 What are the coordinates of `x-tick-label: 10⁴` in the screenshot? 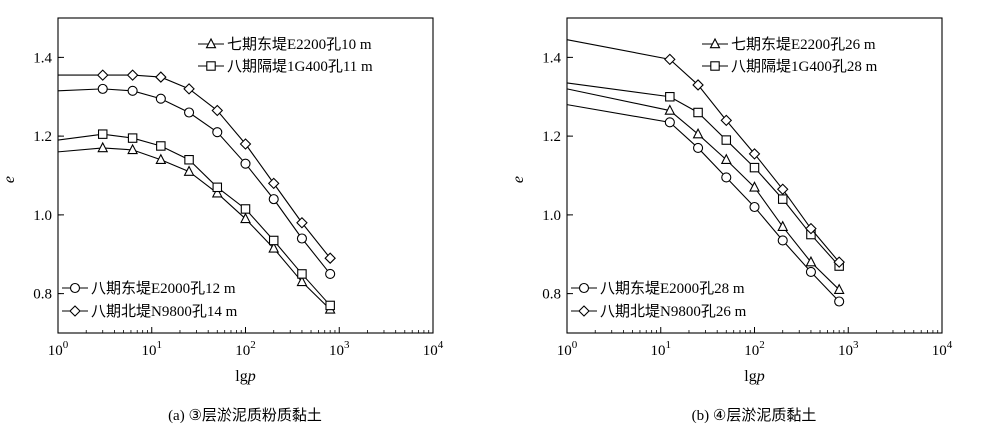 It's located at (433, 349).